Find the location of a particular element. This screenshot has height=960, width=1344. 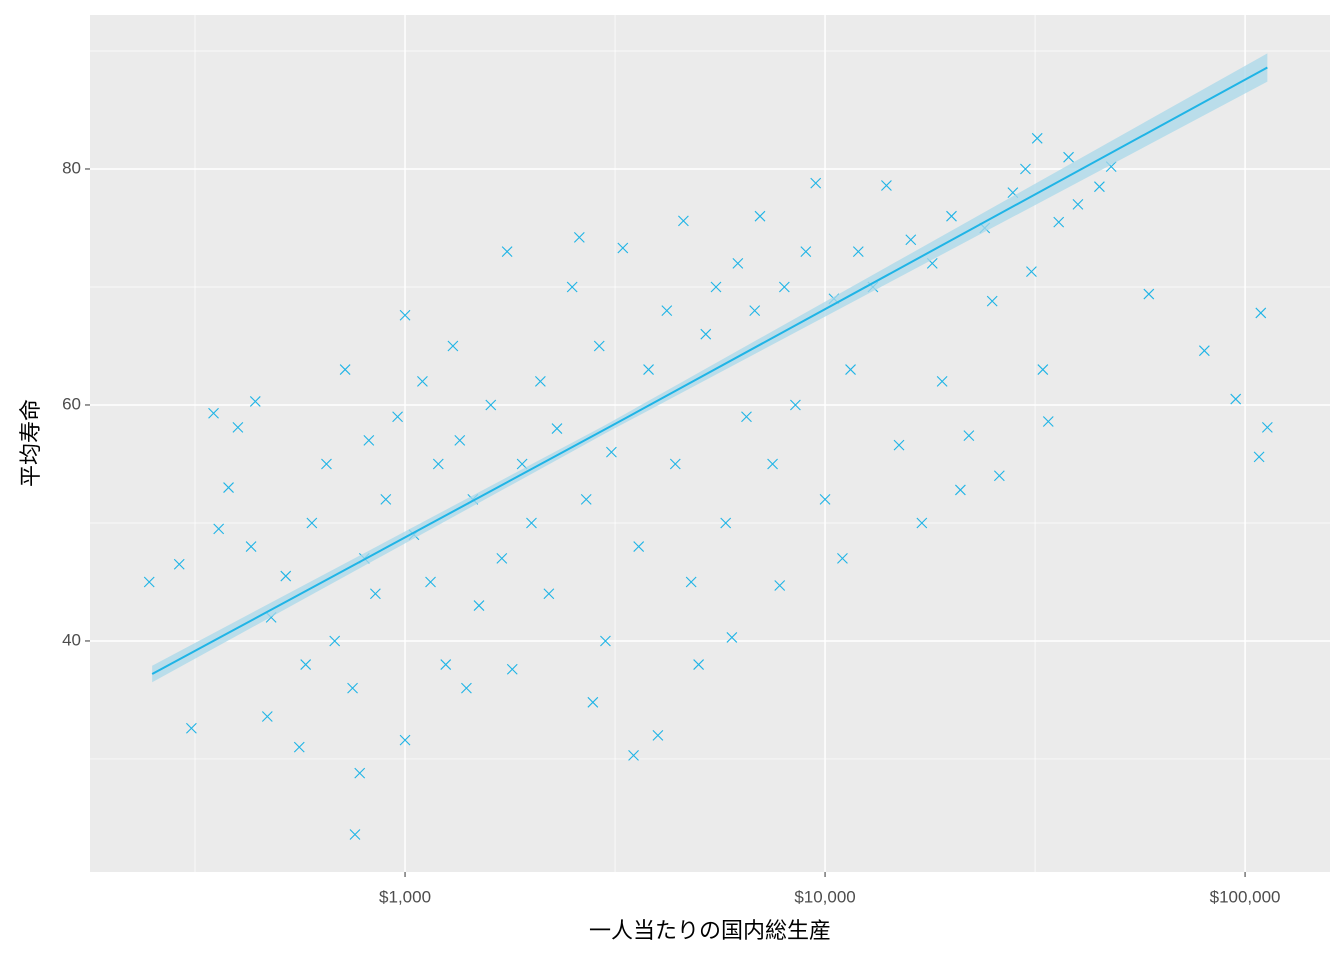

x-axis-title: 一人当たりの国内総生産 is located at coordinates (710, 930).